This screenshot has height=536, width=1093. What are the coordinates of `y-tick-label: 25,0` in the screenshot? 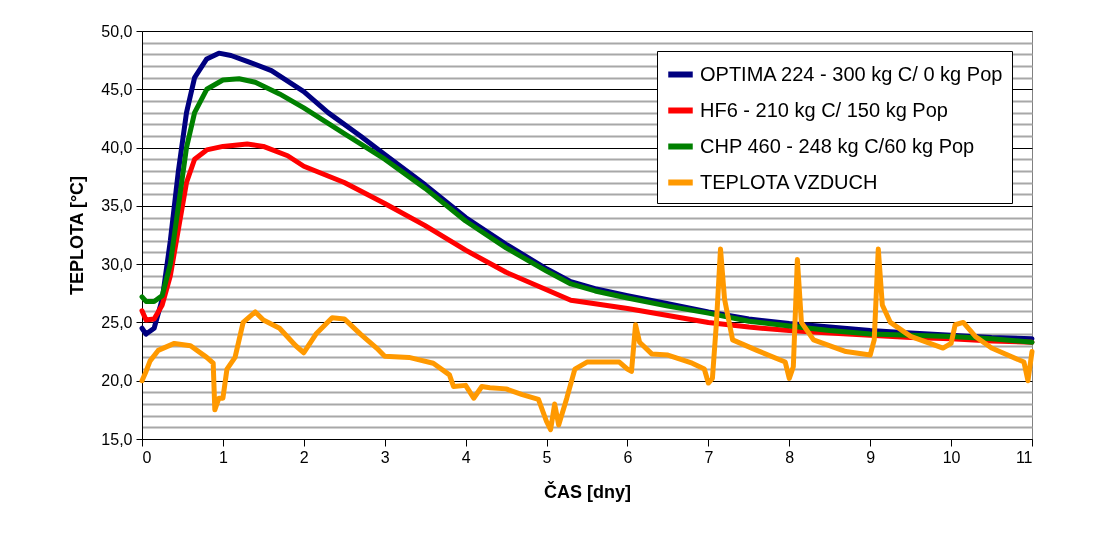 It's located at (117, 322).